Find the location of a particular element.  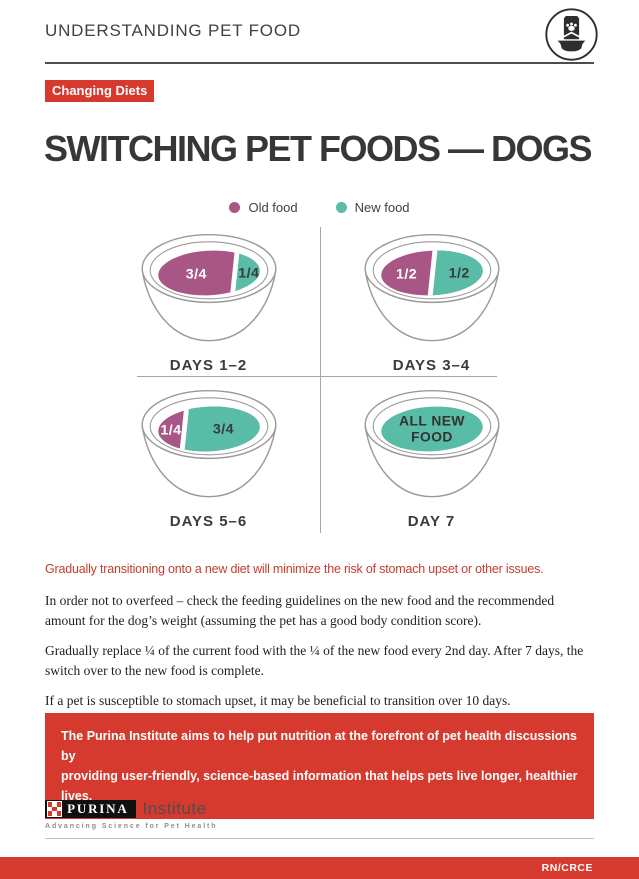

grid-divider-vertical is located at coordinates (320, 380).